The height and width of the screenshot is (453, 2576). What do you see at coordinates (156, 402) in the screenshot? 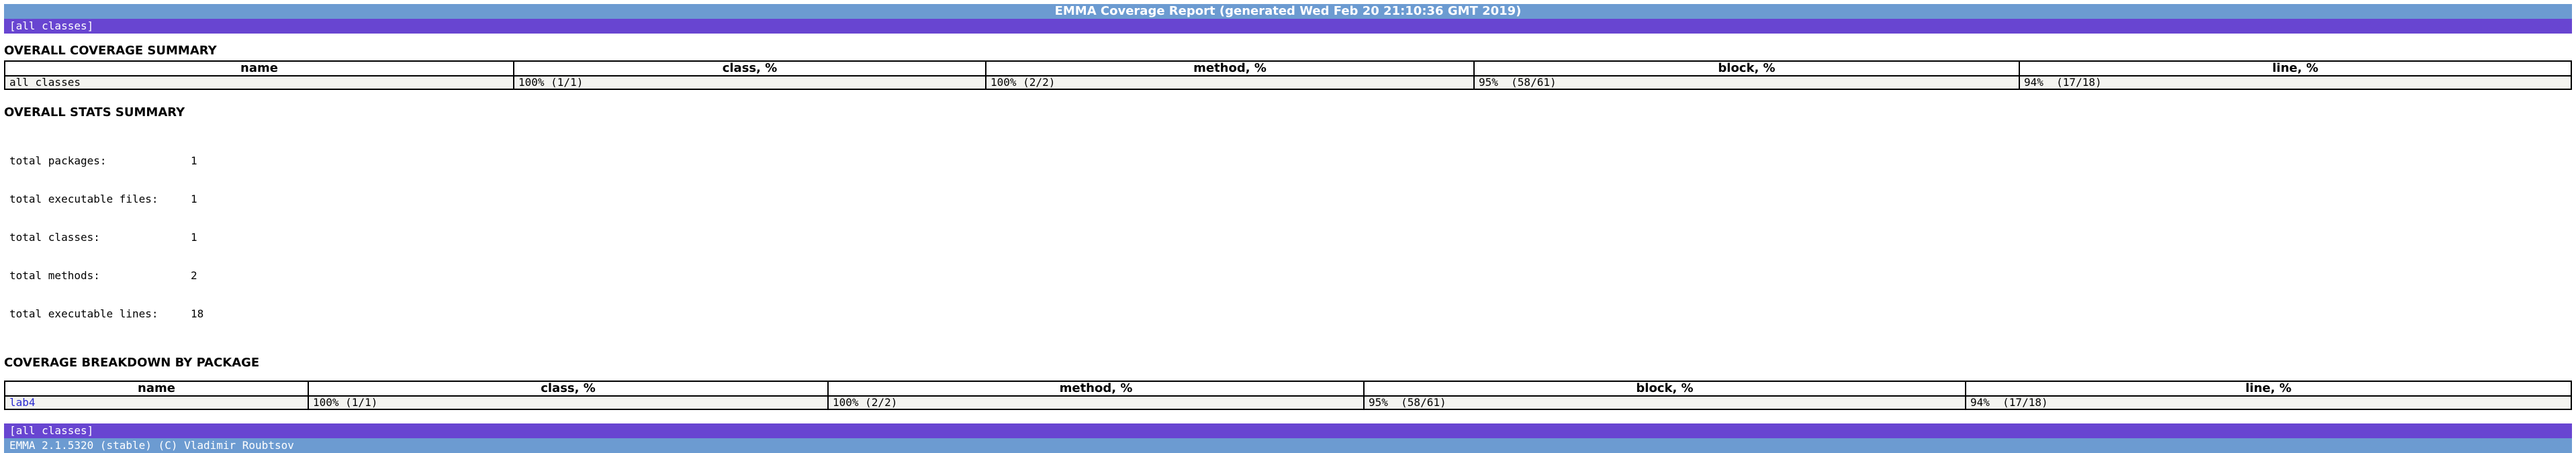
I see `cell-name: lab4` at bounding box center [156, 402].